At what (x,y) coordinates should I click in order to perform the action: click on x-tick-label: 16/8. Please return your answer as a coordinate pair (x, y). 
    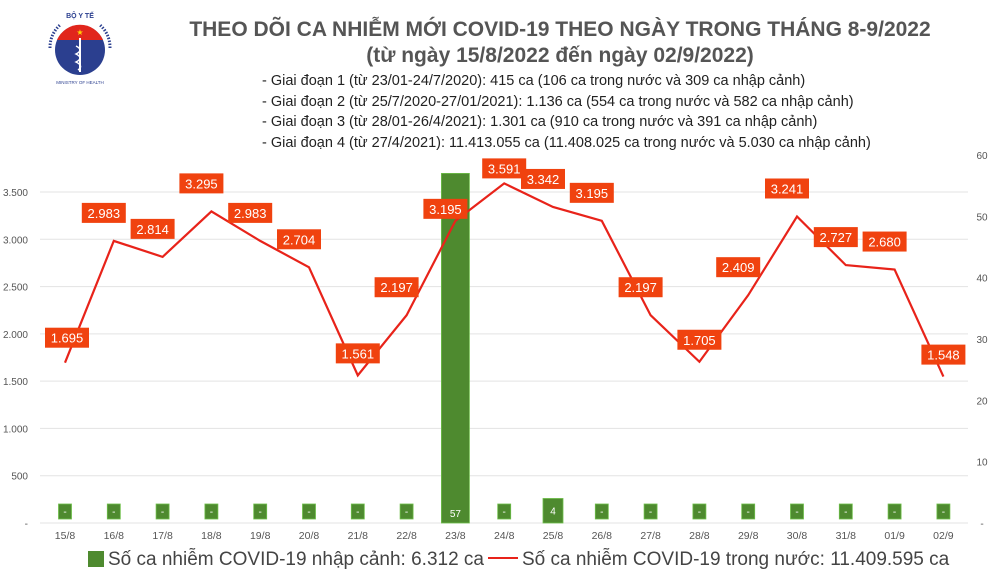
    Looking at the image, I should click on (114, 536).